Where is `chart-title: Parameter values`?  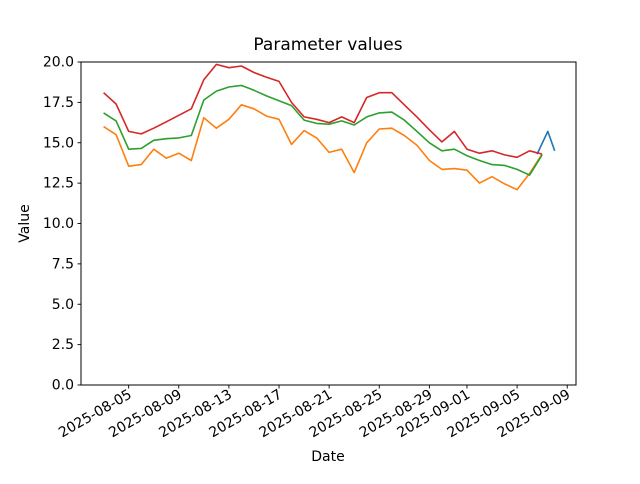
chart-title: Parameter values is located at coordinates (327, 45).